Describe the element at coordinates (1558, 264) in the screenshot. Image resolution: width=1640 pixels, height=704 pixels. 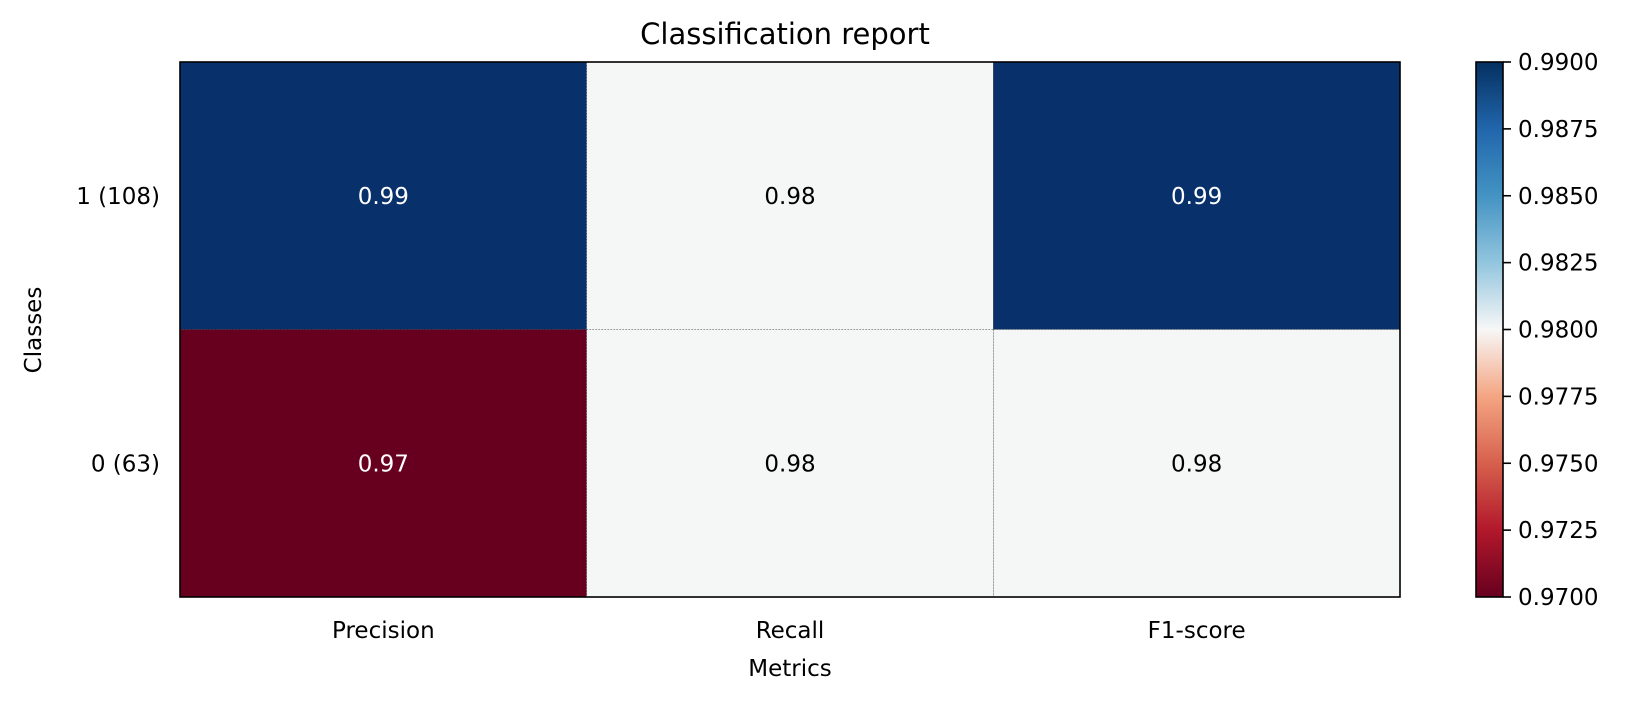
I see `colorbar-tick-label: 0.9825` at that location.